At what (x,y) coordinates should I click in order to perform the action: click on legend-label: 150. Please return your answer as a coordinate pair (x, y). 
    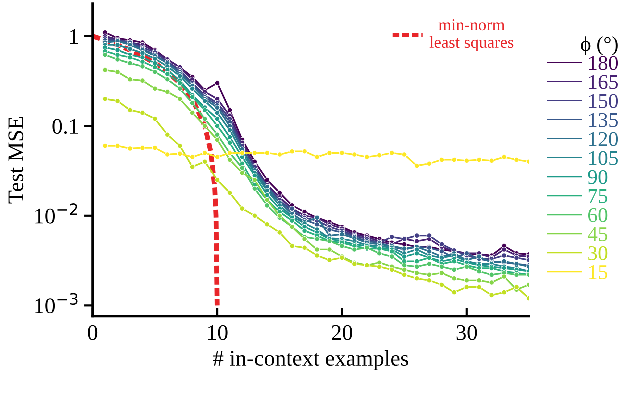
    Looking at the image, I should click on (603, 101).